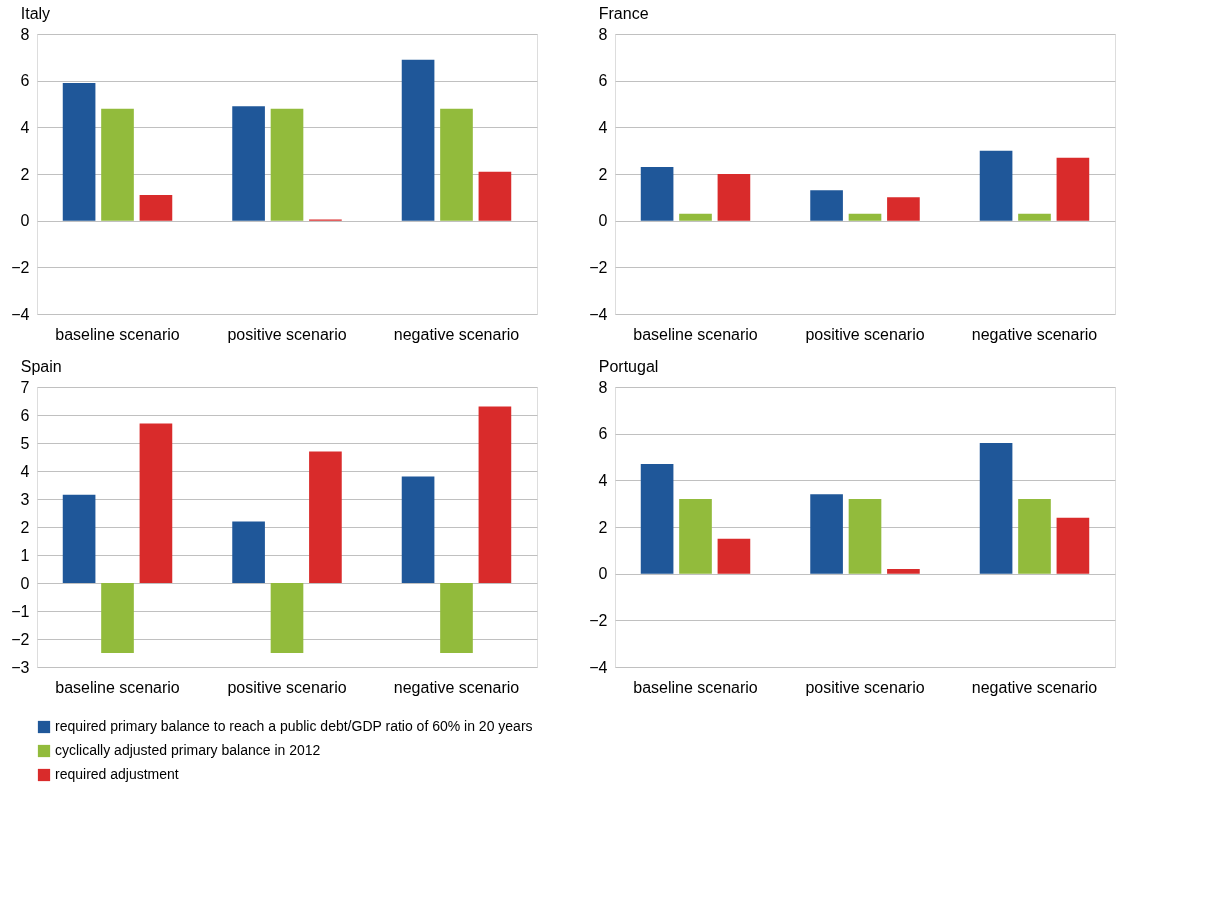 The height and width of the screenshot is (906, 1223). I want to click on chart-title: Spain, so click(41, 366).